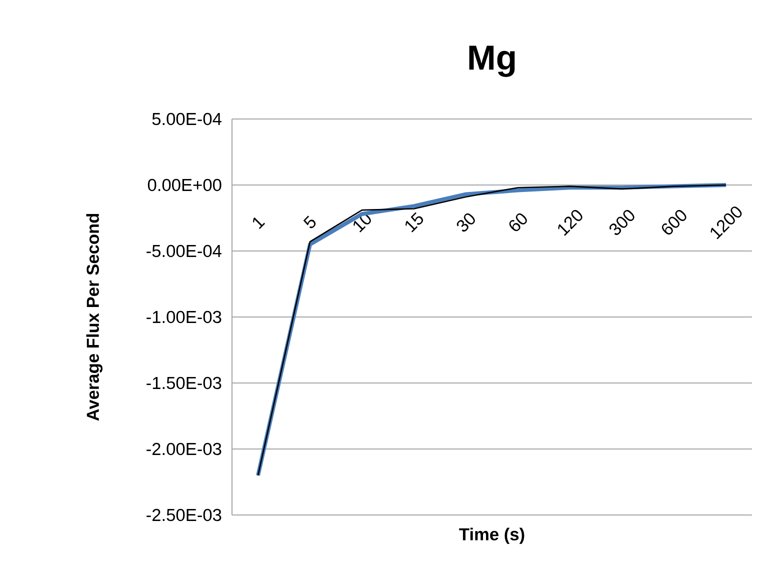 The width and height of the screenshot is (765, 581). I want to click on x-tick-label: 60, so click(518, 222).